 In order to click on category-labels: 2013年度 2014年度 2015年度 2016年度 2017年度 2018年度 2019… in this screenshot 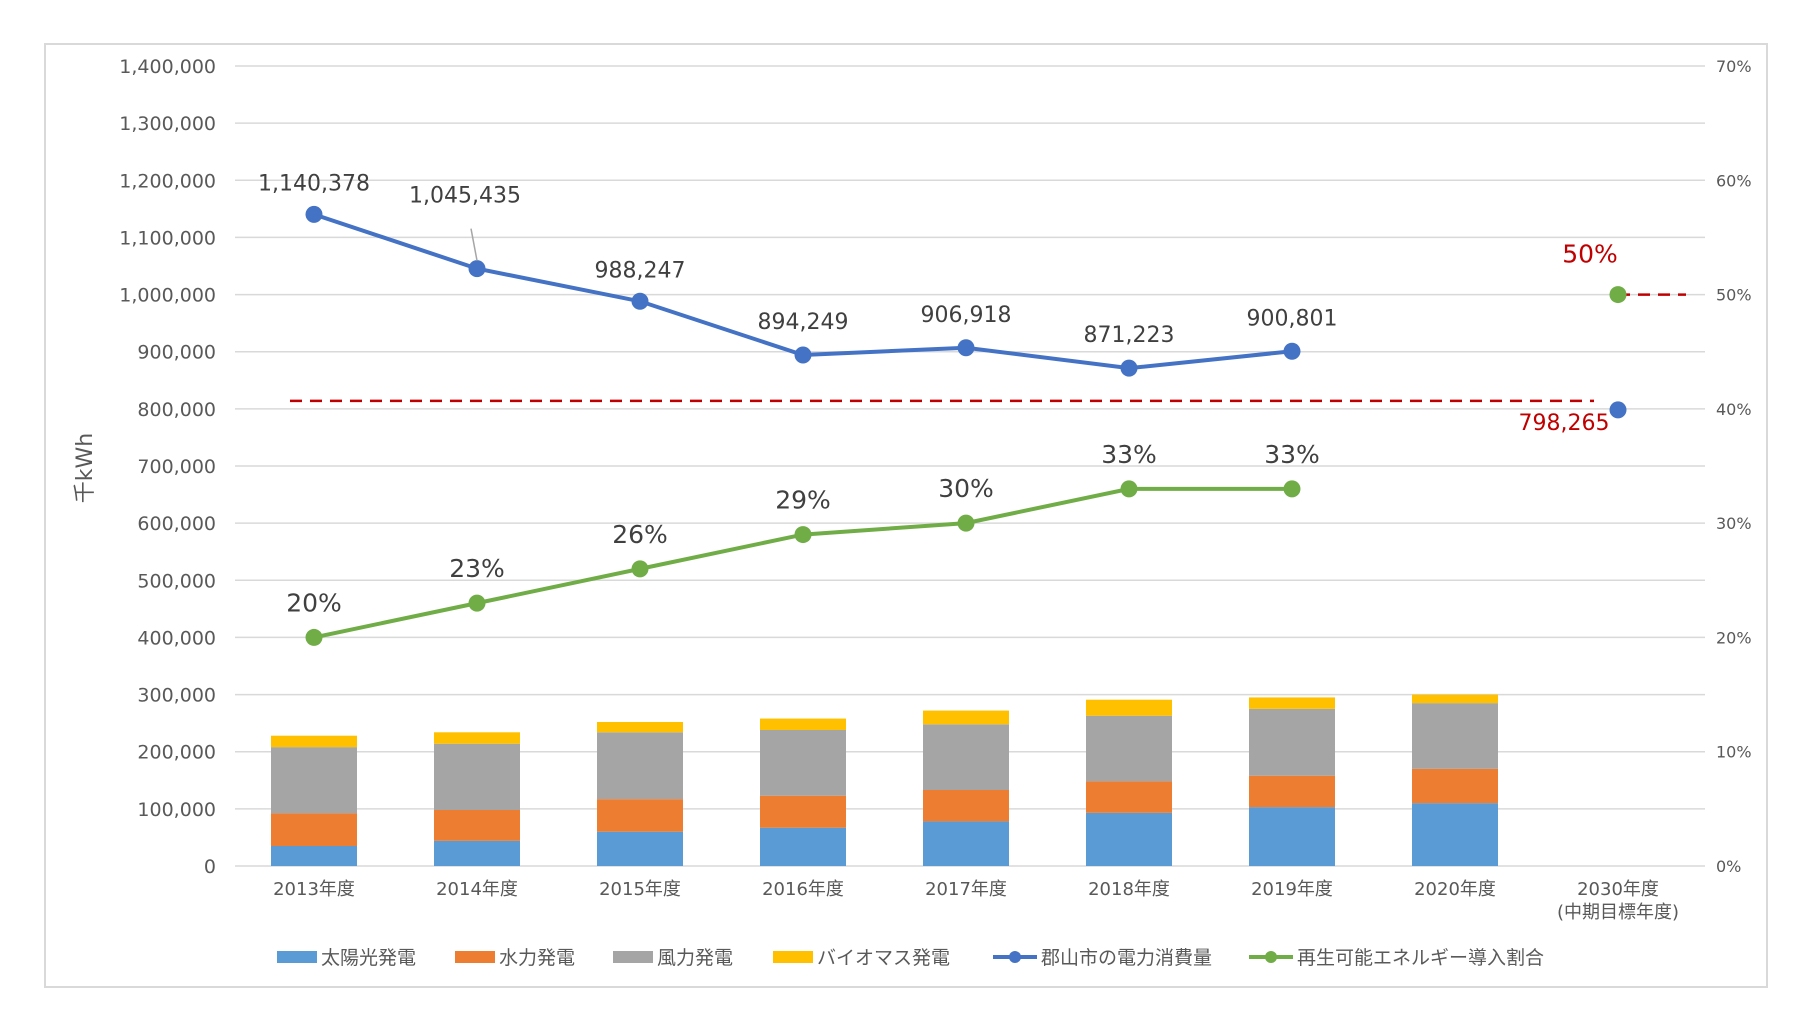, I will do `click(976, 901)`.